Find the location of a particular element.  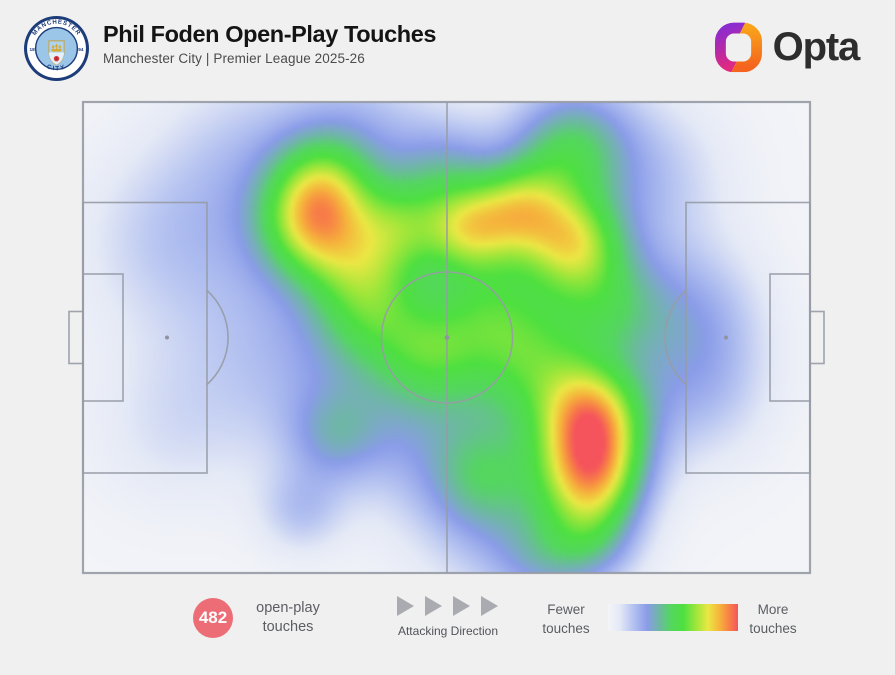

opta-wordmark: Opta is located at coordinates (816, 47).